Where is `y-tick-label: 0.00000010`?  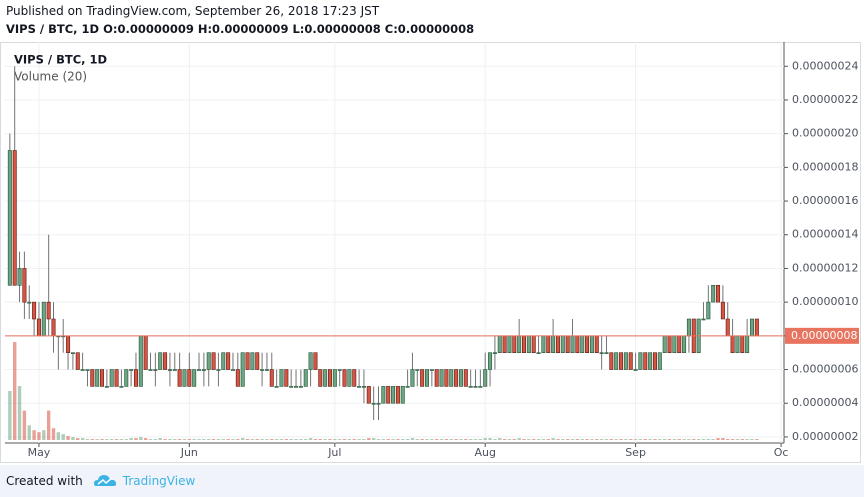 y-tick-label: 0.00000010 is located at coordinates (825, 301).